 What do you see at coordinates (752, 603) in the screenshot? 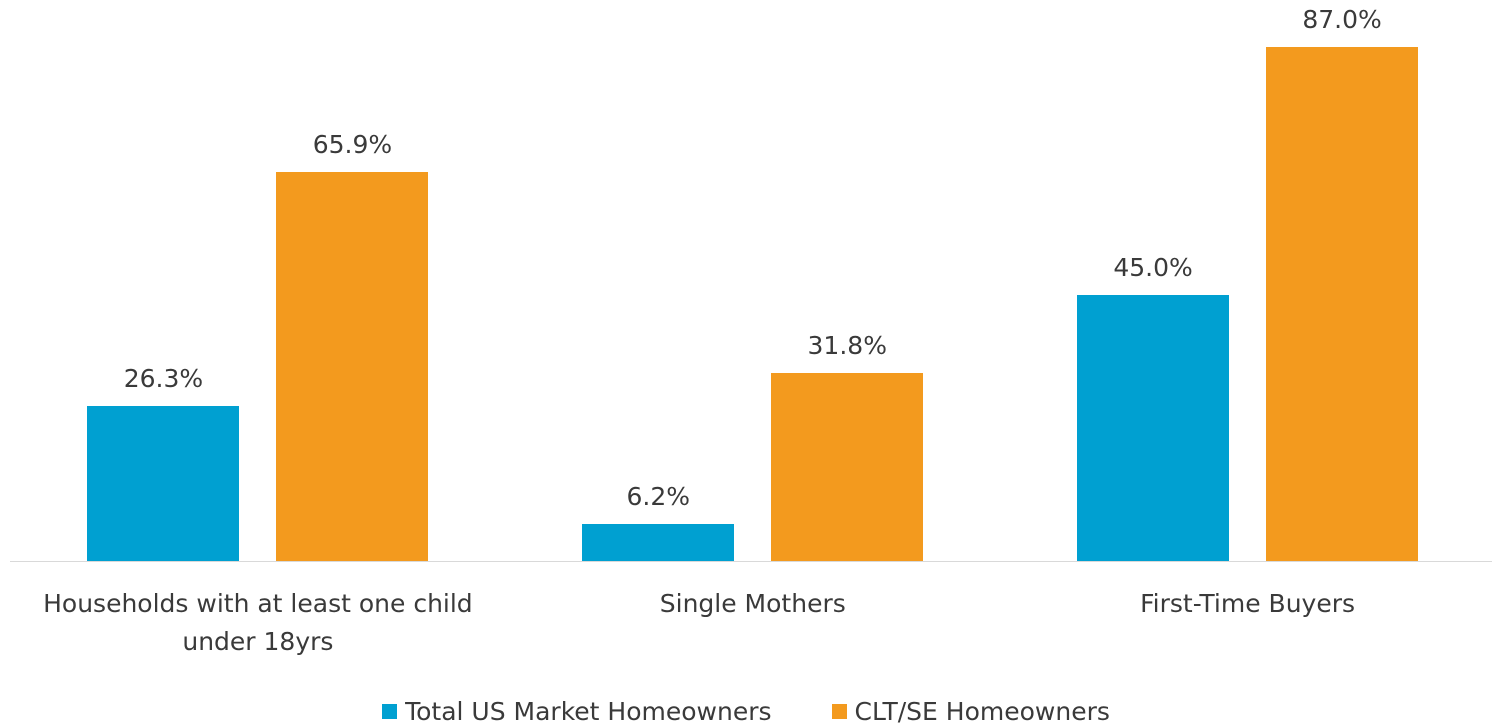
I see `x-tick-label: Single Mothers` at bounding box center [752, 603].